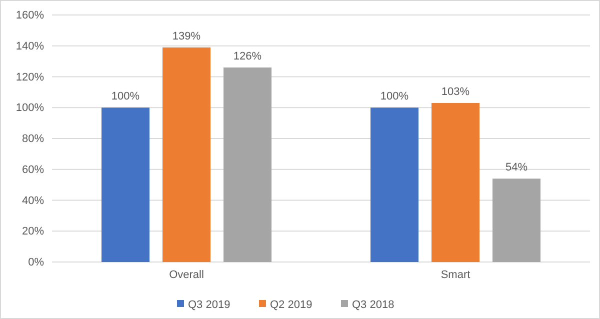 This screenshot has width=600, height=319. Describe the element at coordinates (30, 16) in the screenshot. I see `y-tick-label: 160%` at that location.